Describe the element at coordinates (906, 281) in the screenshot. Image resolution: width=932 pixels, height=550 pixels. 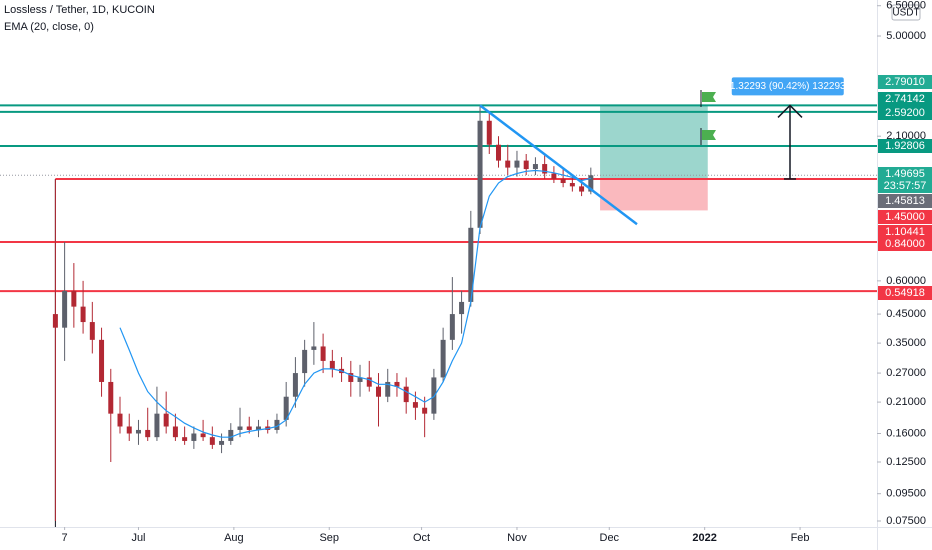
I see `y-tick-label: 0.60000` at that location.